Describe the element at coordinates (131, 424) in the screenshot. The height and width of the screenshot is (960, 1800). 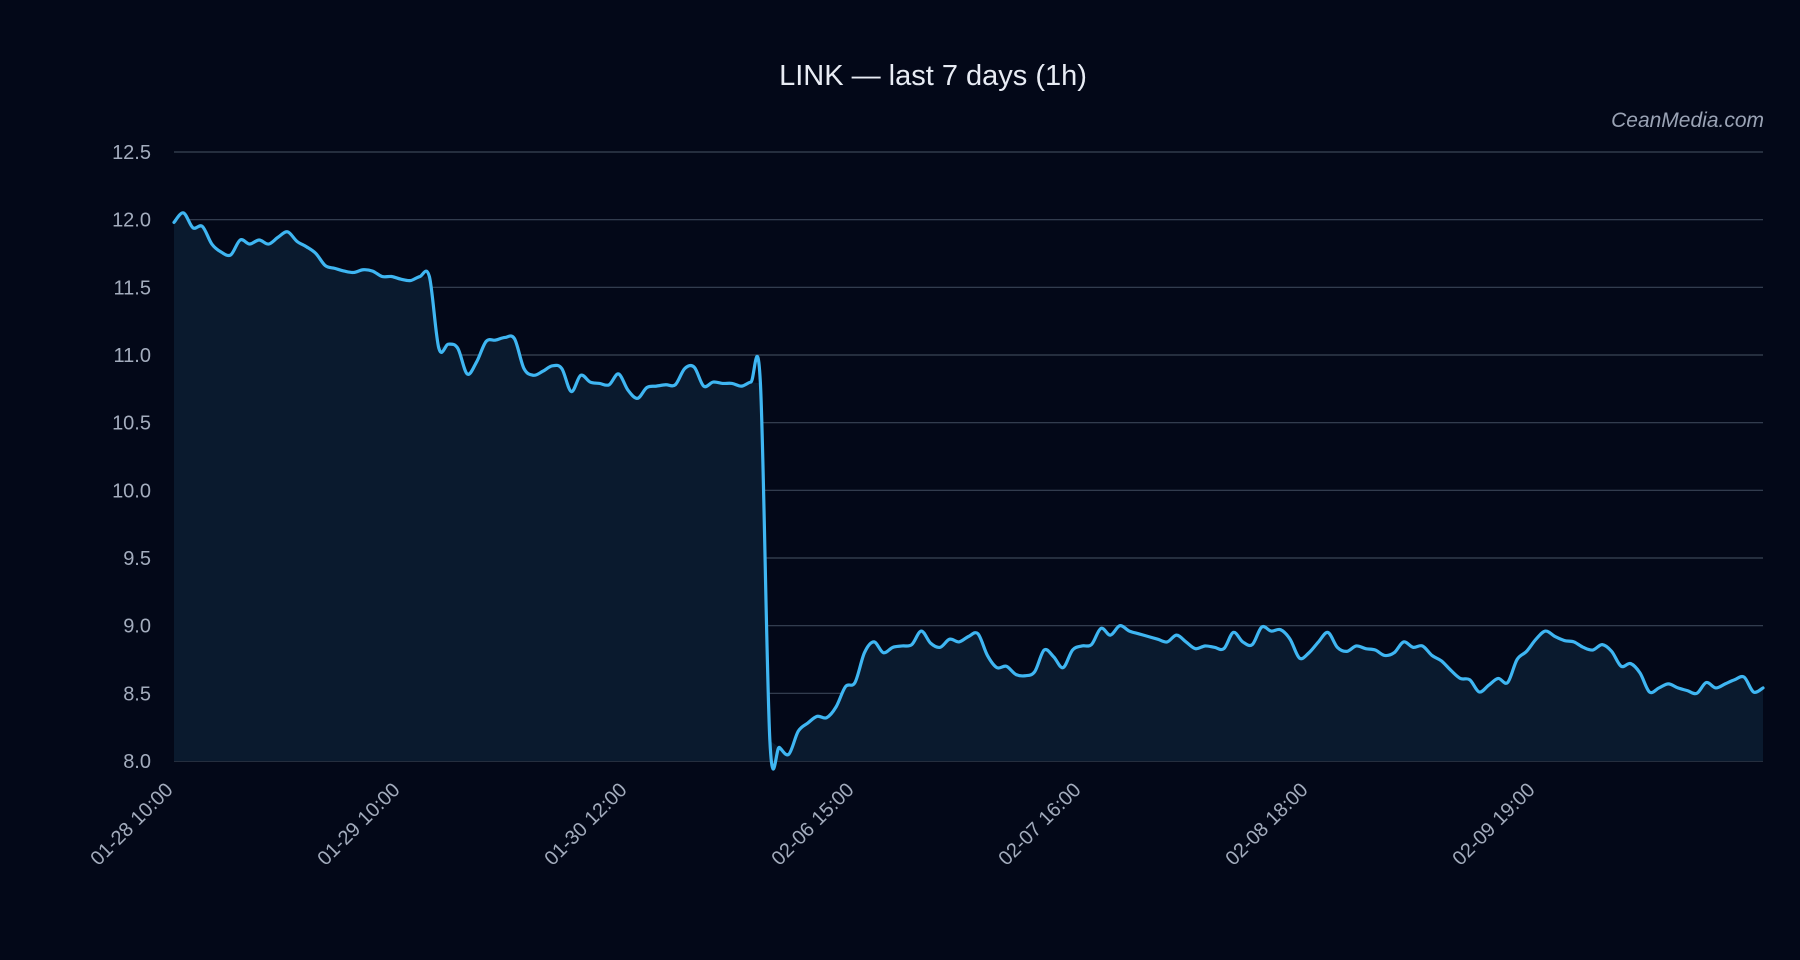
I see `y-tick-label: 10.5` at that location.